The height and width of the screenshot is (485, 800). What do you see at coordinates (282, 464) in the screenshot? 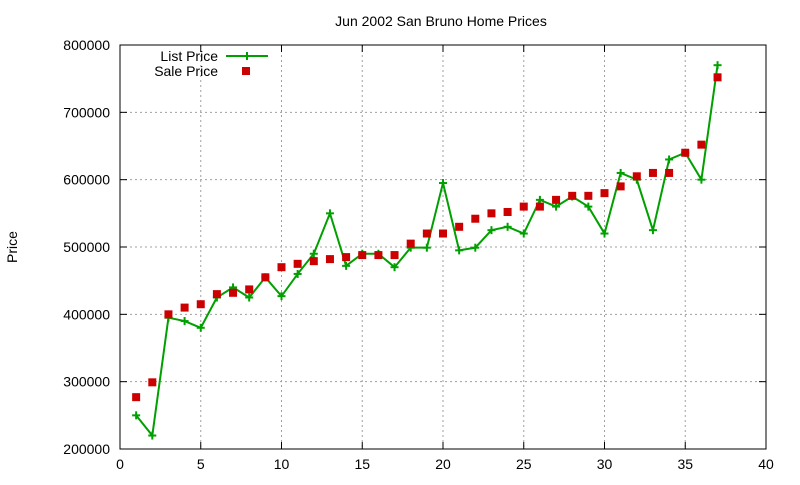
I see `x-tick-label: 10` at bounding box center [282, 464].